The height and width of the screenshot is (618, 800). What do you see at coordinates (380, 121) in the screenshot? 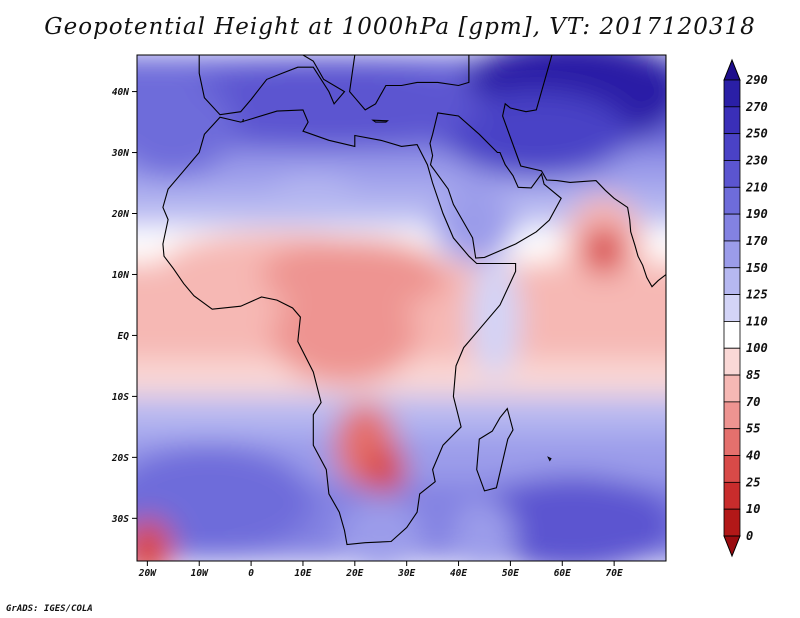
I see `crete-coastline` at bounding box center [380, 121].